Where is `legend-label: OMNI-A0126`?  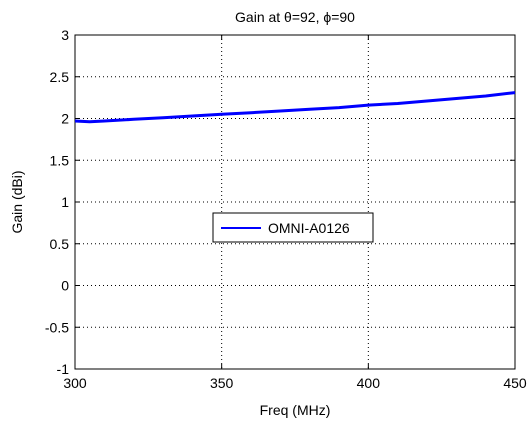
legend-label: OMNI-A0126 is located at coordinates (309, 228).